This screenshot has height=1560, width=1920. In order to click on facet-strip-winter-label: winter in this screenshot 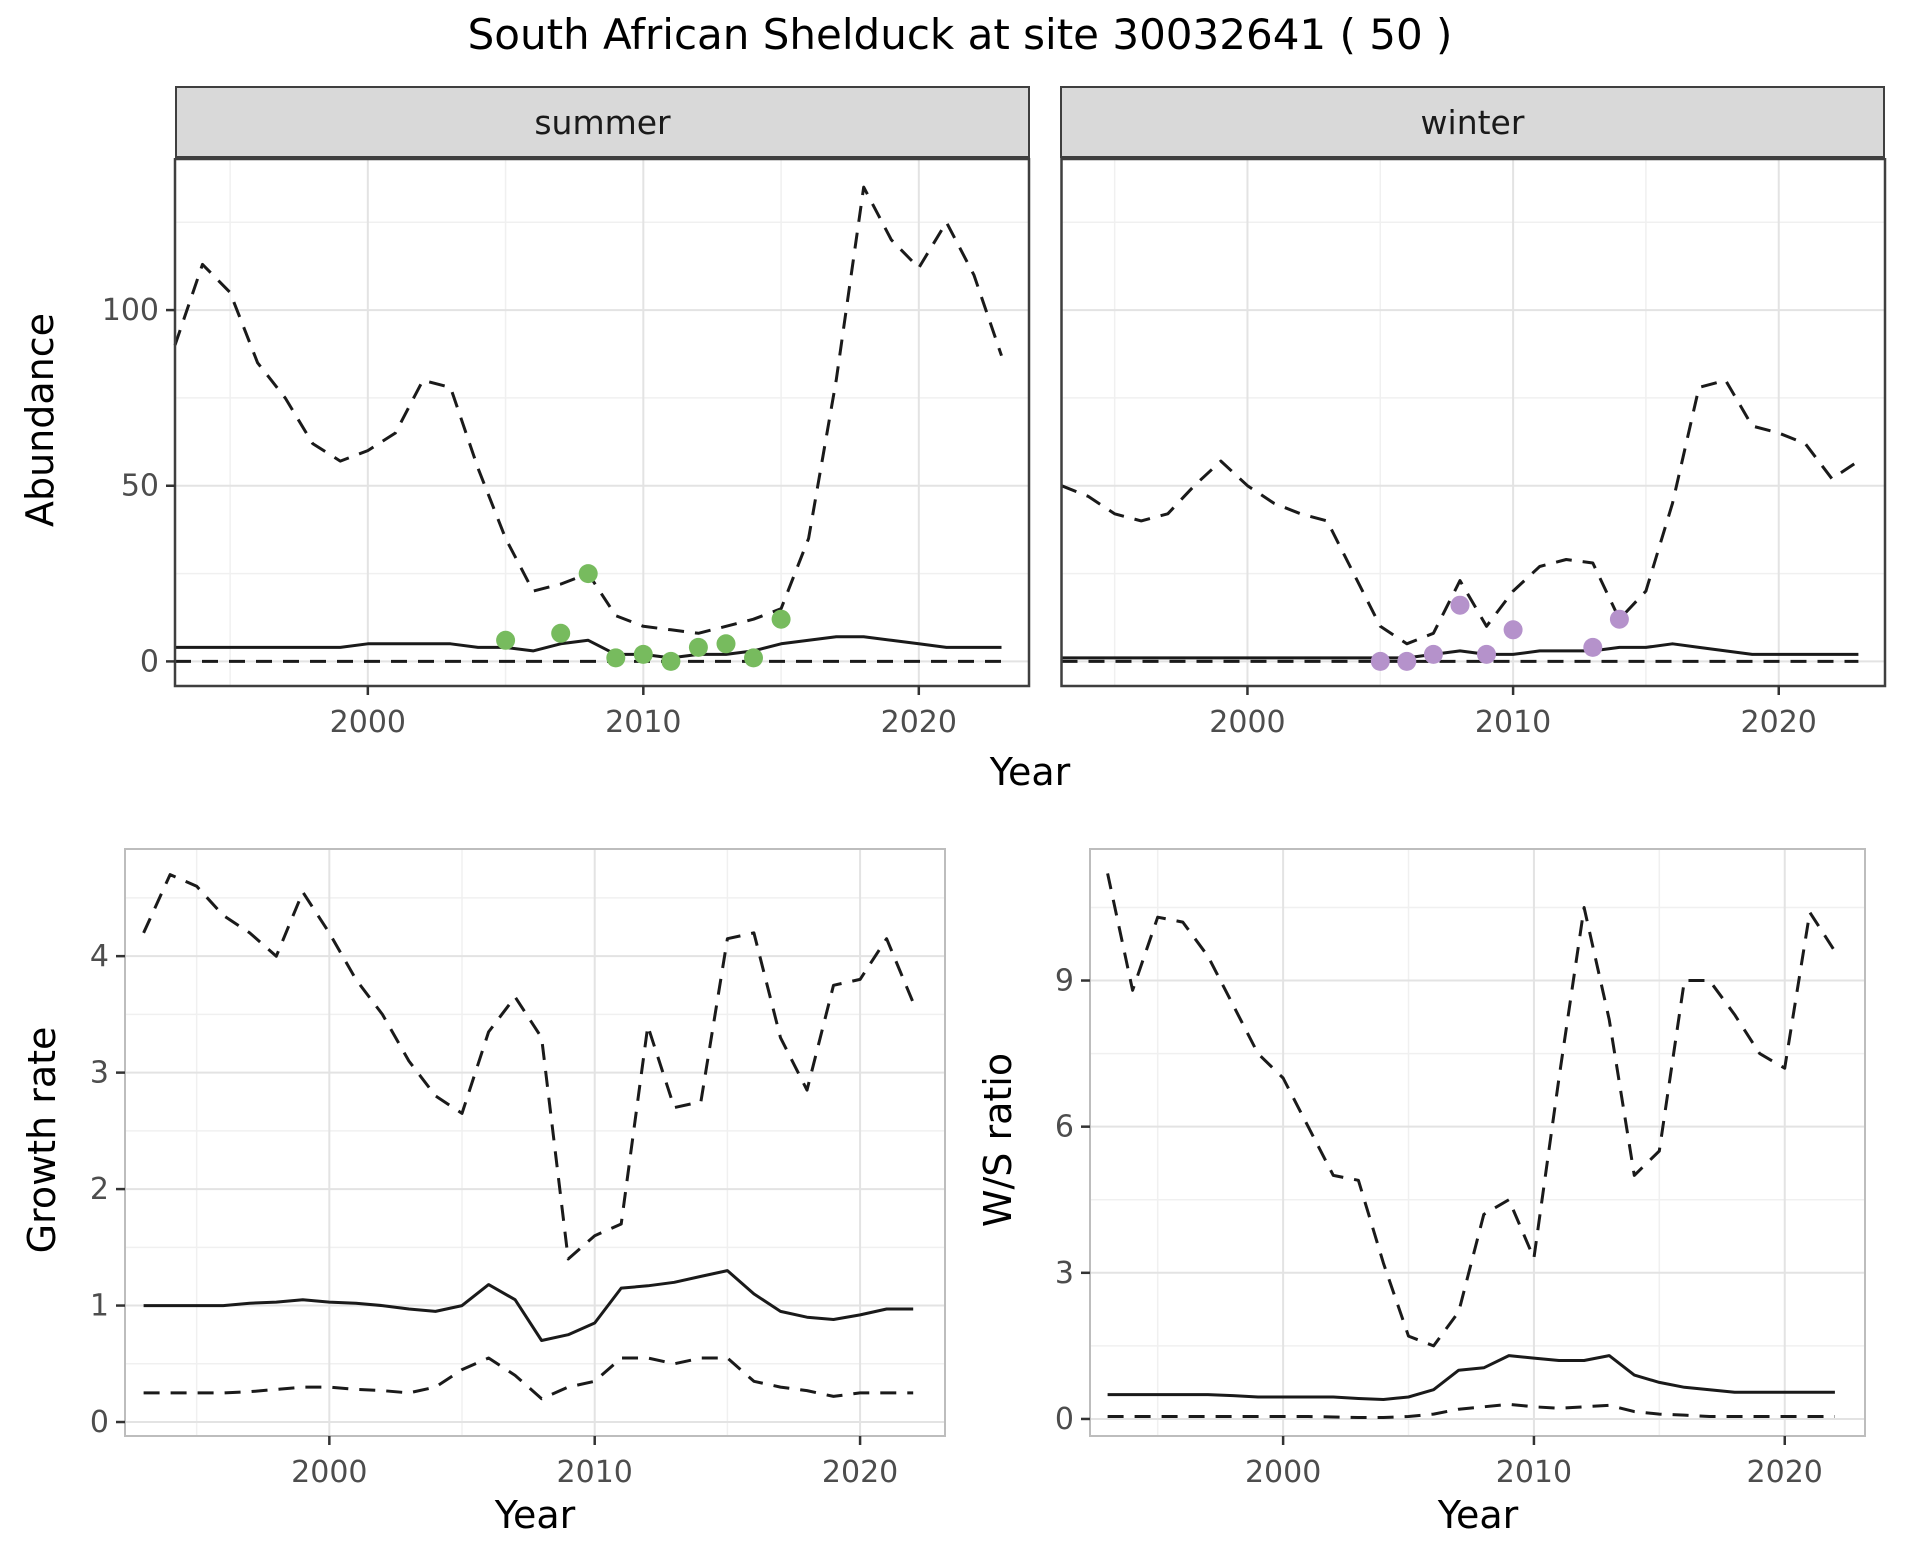, I will do `click(1472, 122)`.